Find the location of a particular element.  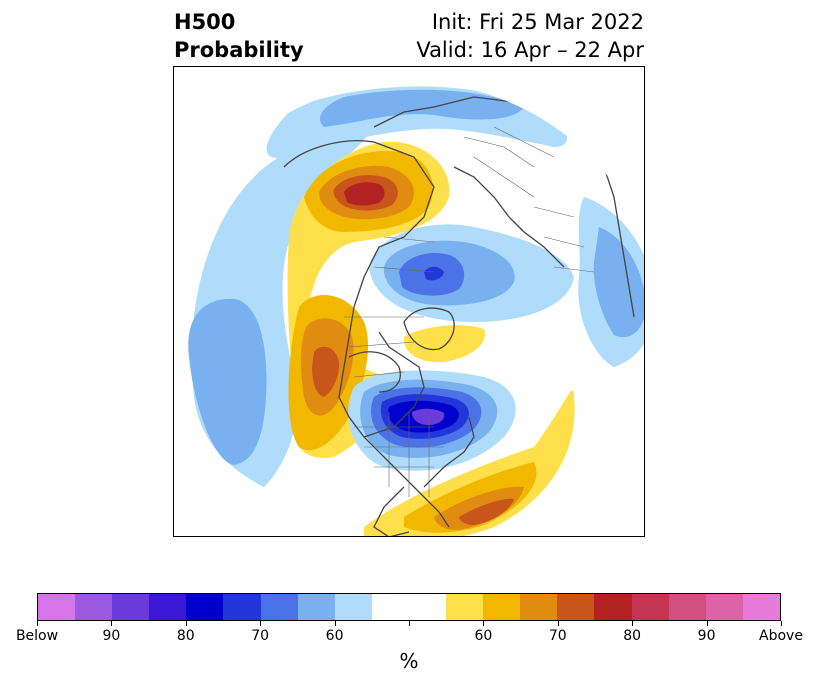

colorbar is located at coordinates (409, 607).